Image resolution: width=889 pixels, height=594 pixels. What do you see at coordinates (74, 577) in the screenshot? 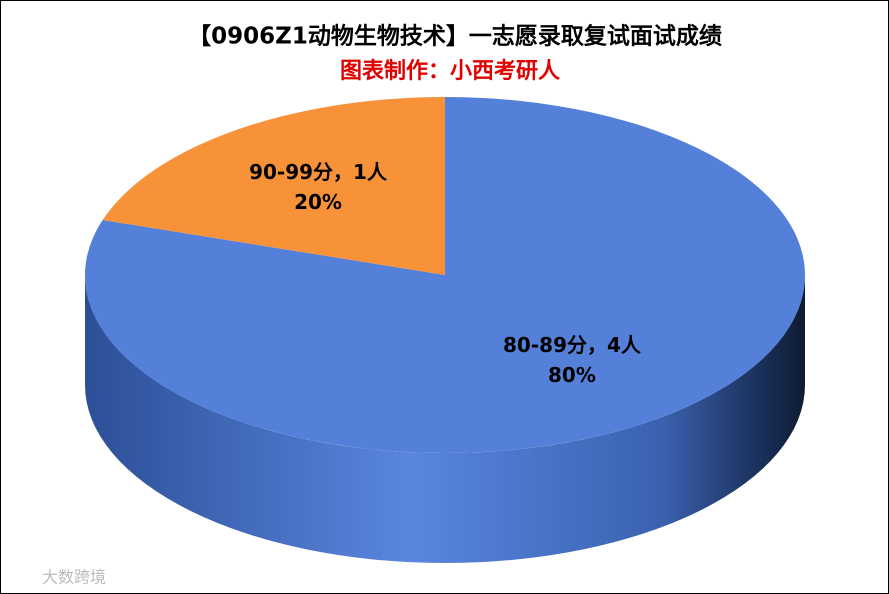
I see `watermark: 大数跨境` at bounding box center [74, 577].